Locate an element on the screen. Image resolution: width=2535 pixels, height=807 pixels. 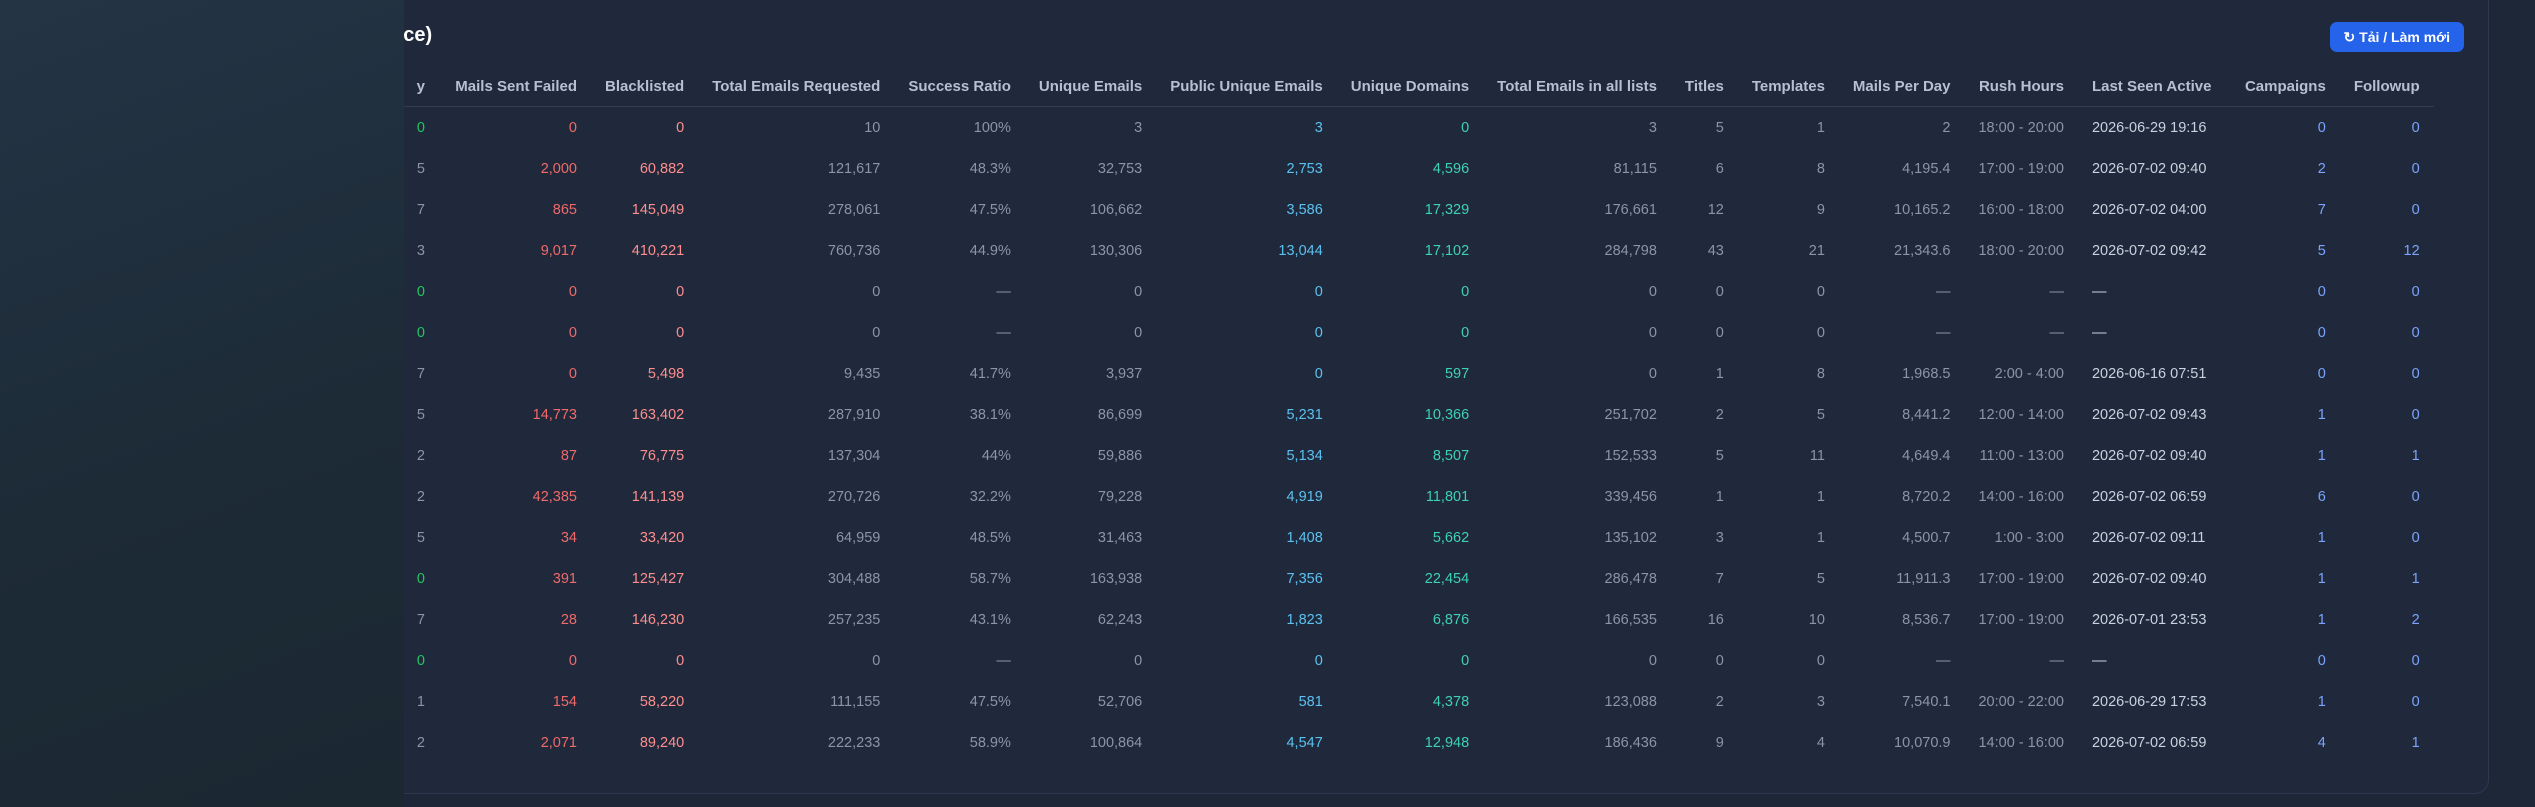
cell-all-lists: 251,702 is located at coordinates (1630, 414).